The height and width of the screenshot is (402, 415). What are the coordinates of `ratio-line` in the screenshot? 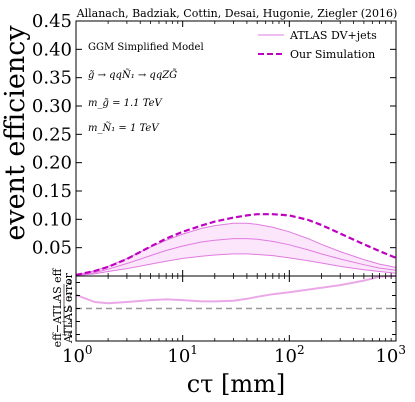 It's located at (236, 290).